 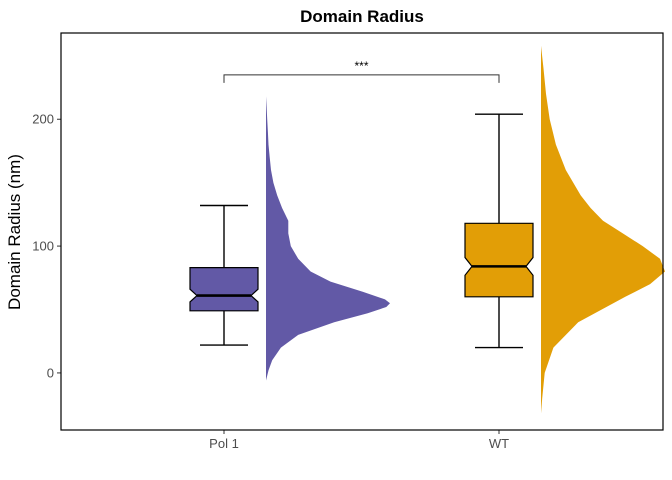 I want to click on chart-title: Domain Radius, so click(x=362, y=16).